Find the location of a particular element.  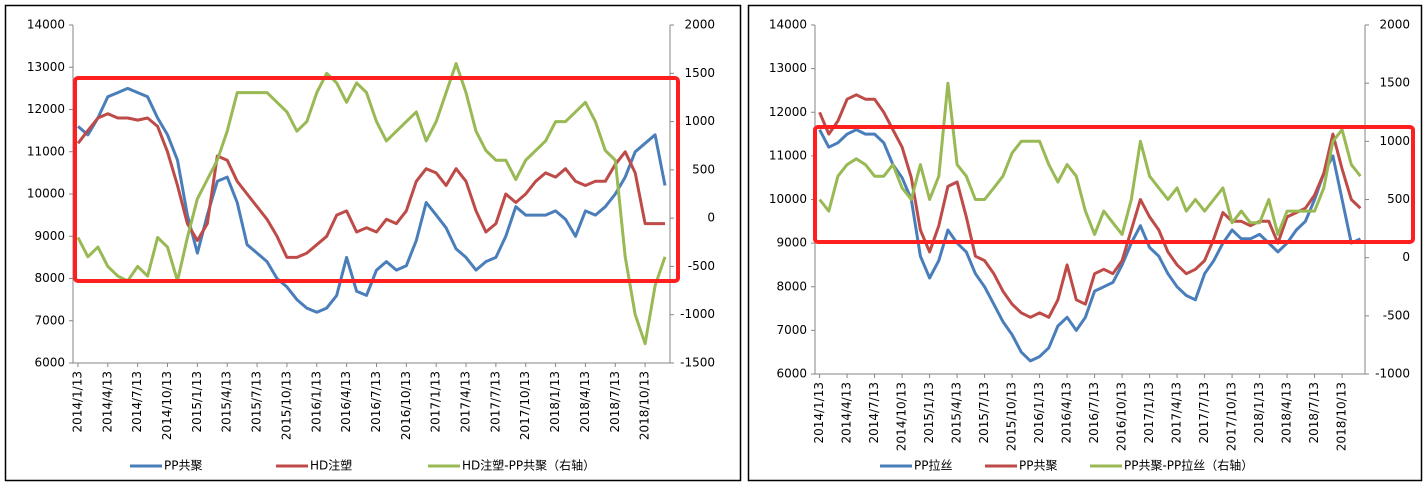

legend-label: HD注塑-PP共聚（右轴） is located at coordinates (528, 465).